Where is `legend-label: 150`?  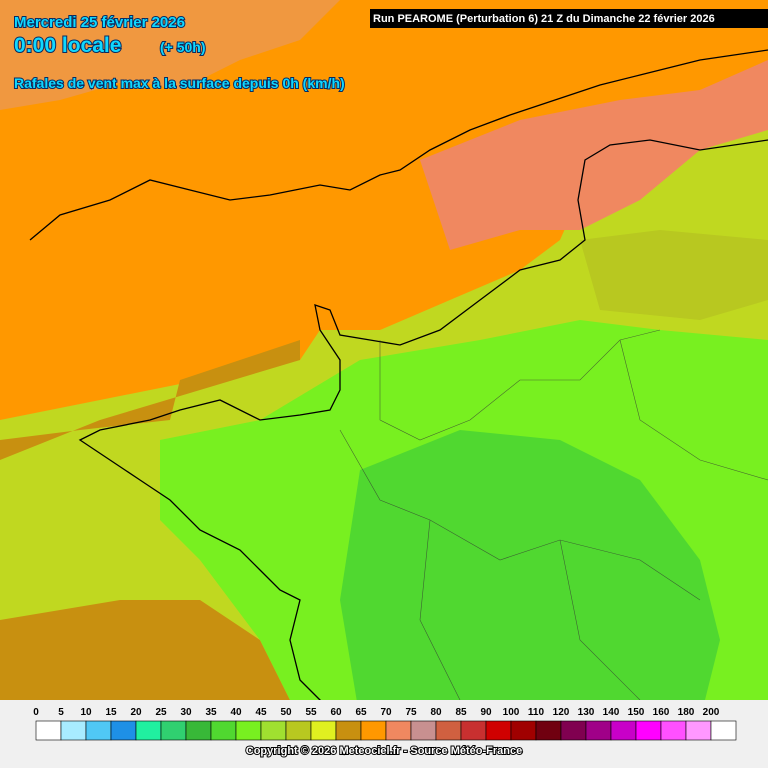
legend-label: 150 is located at coordinates (636, 712).